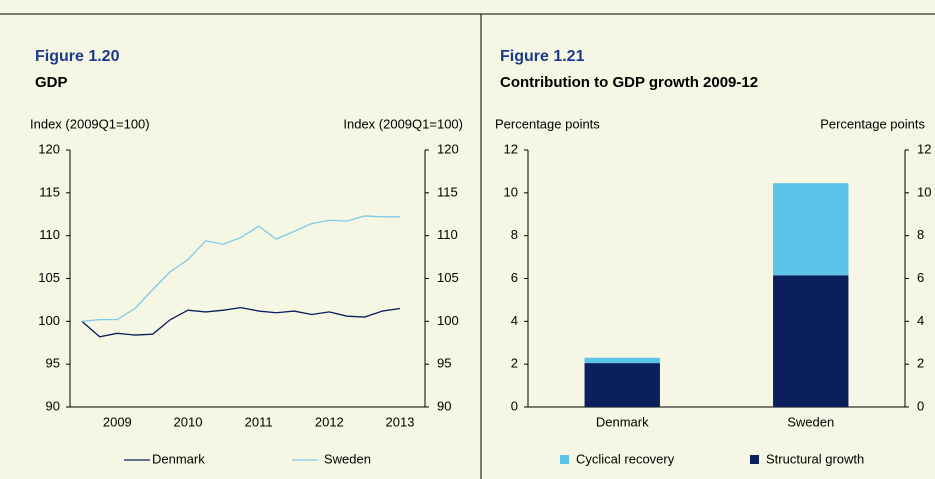 The height and width of the screenshot is (479, 935). What do you see at coordinates (920, 405) in the screenshot?
I see `y2-tick-label: 0` at bounding box center [920, 405].